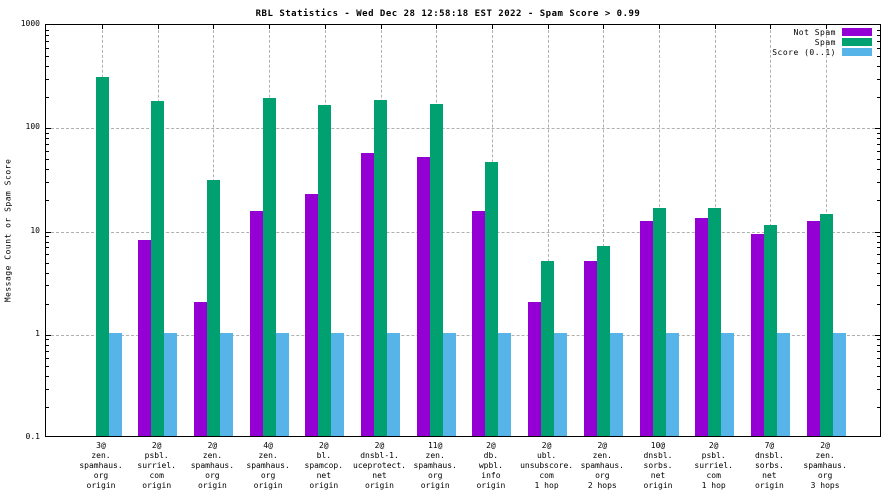 Image resolution: width=896 pixels, height=504 pixels. What do you see at coordinates (602, 465) in the screenshot?
I see `x-tick-label: 2@ zen. spamhaus. org 2 hops` at bounding box center [602, 465].